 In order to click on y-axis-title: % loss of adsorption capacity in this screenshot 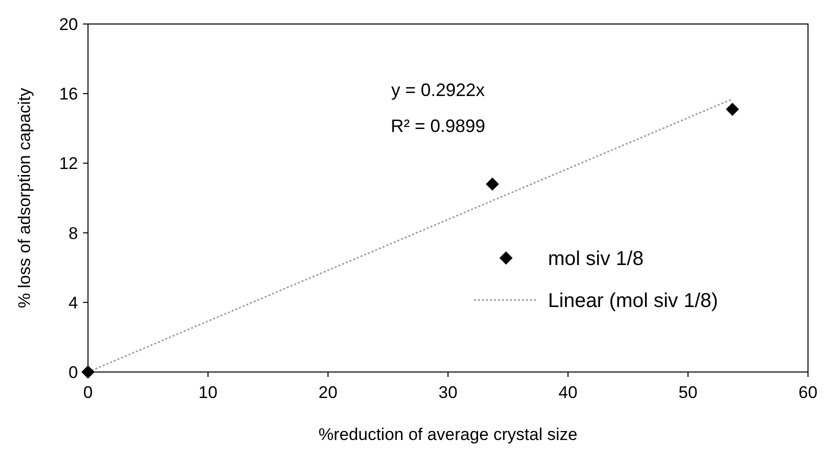, I will do `click(24, 197)`.